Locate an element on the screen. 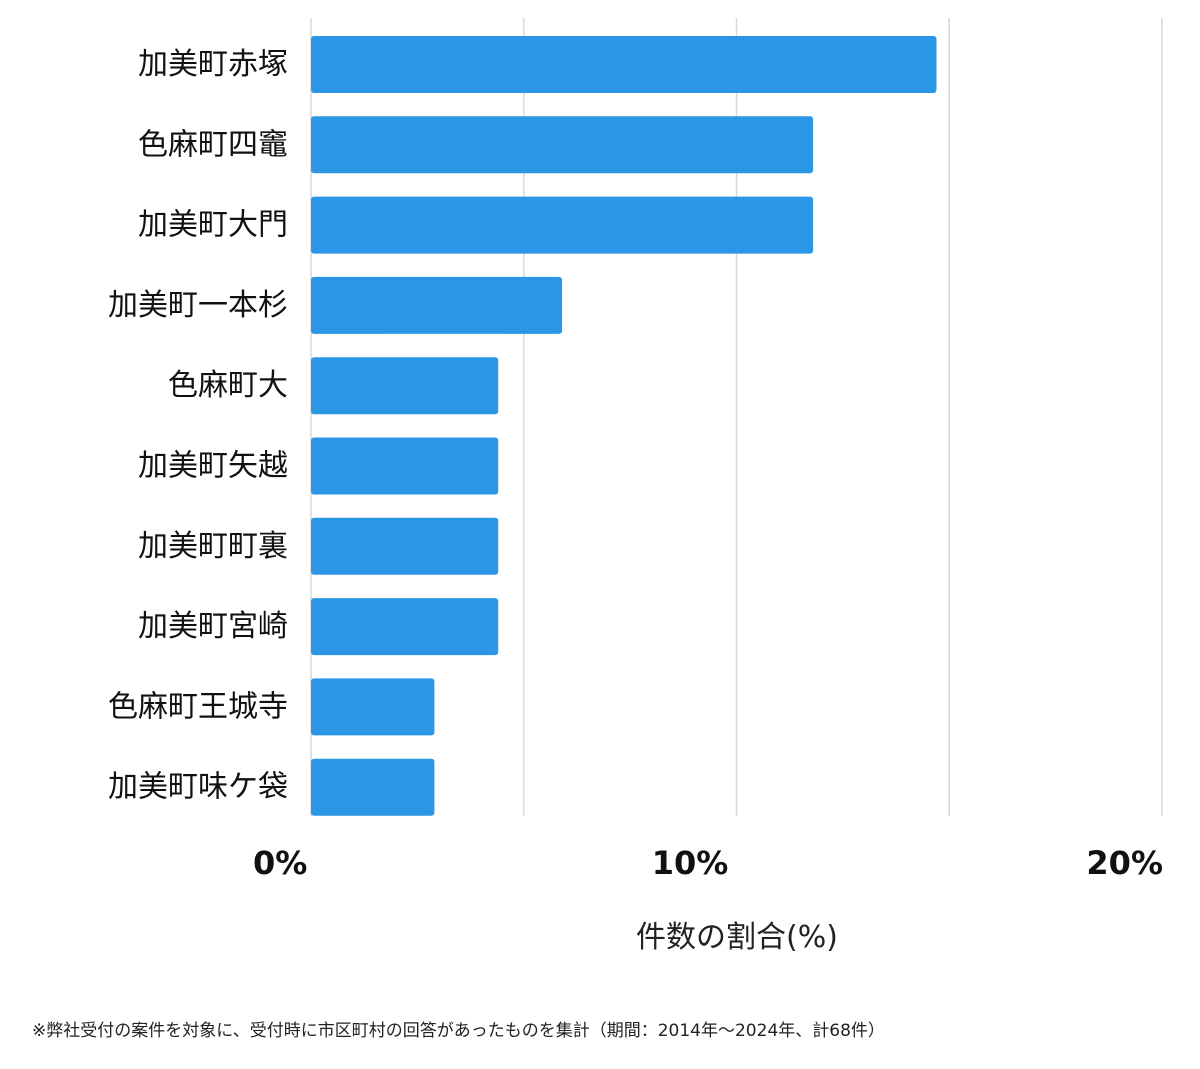  x-tick-label: 0% is located at coordinates (280, 863).